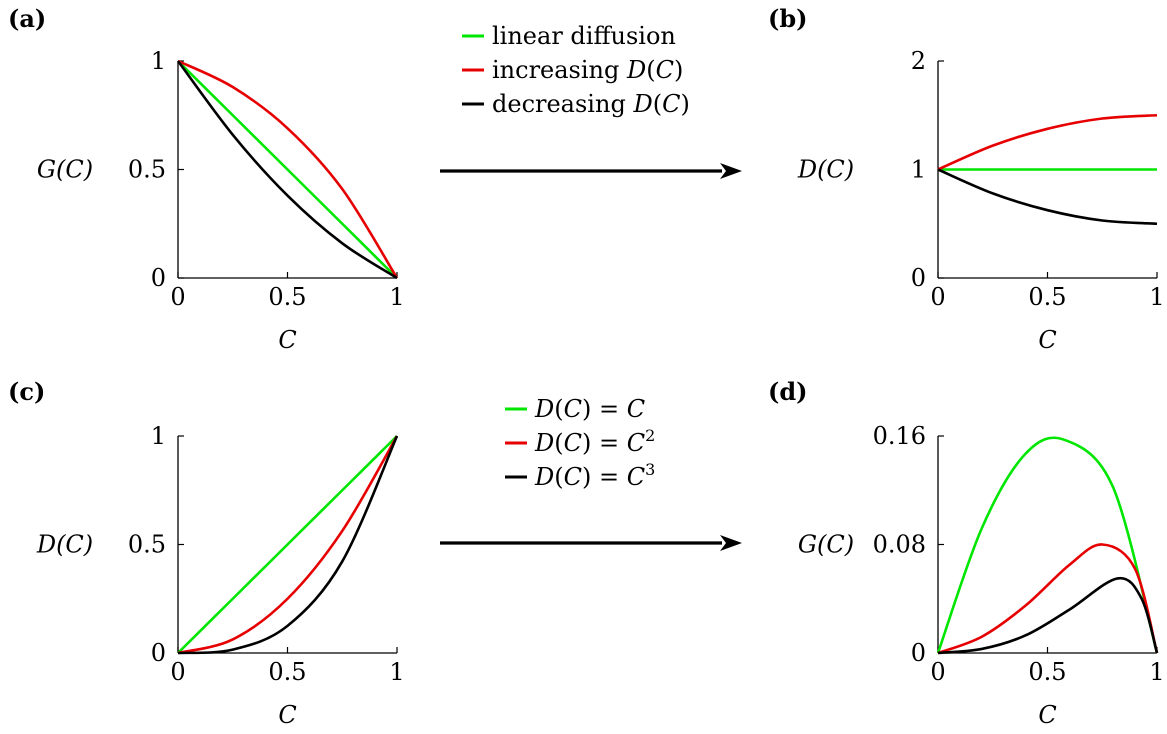 The image size is (1167, 734). I want to click on legend-label: linear diffusion, so click(584, 36).